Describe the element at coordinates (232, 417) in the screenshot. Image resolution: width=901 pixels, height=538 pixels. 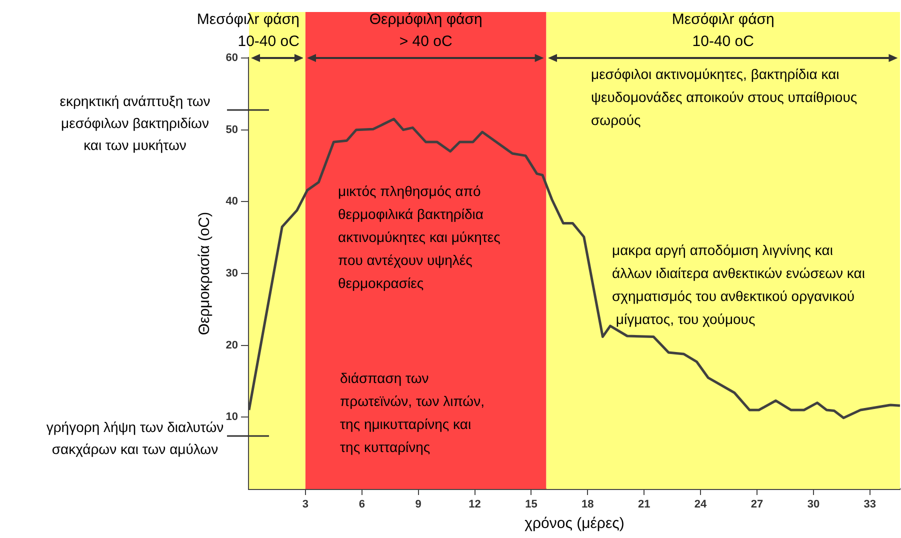
I see `y-tick-label: 10` at that location.